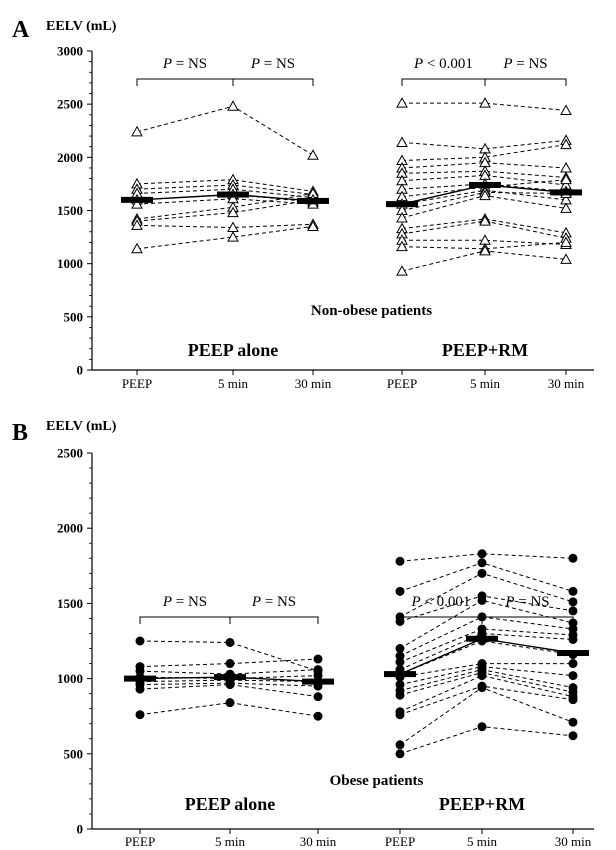 The image size is (616, 850). I want to click on panel-label: B, so click(20, 433).